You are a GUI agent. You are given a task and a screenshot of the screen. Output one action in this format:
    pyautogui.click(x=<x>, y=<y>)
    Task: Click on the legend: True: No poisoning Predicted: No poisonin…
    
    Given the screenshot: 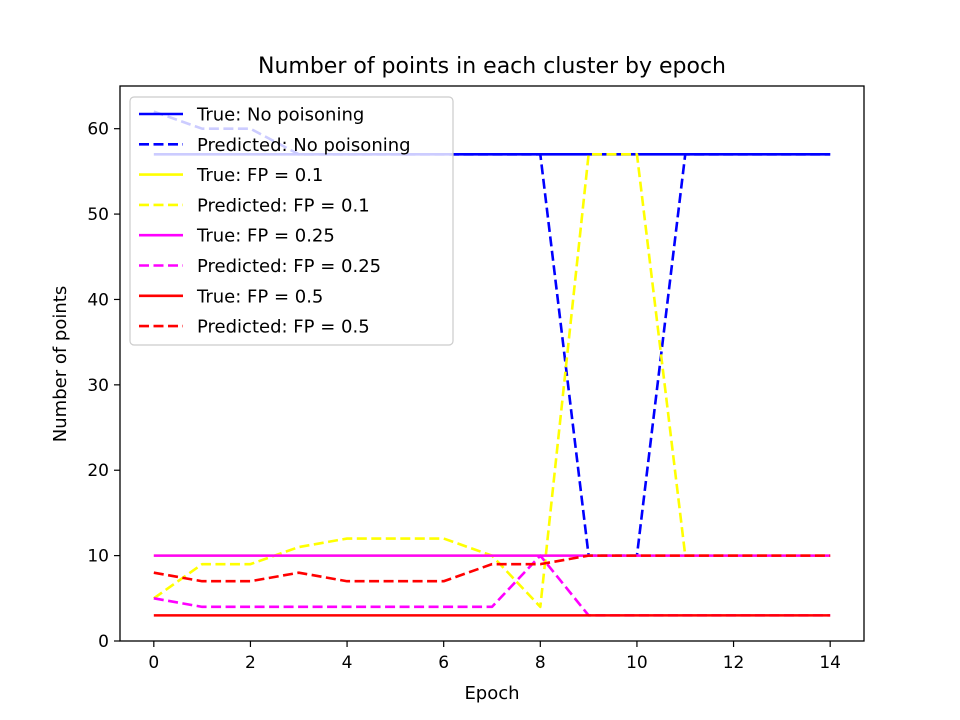 What is the action you would take?
    pyautogui.click(x=291, y=221)
    